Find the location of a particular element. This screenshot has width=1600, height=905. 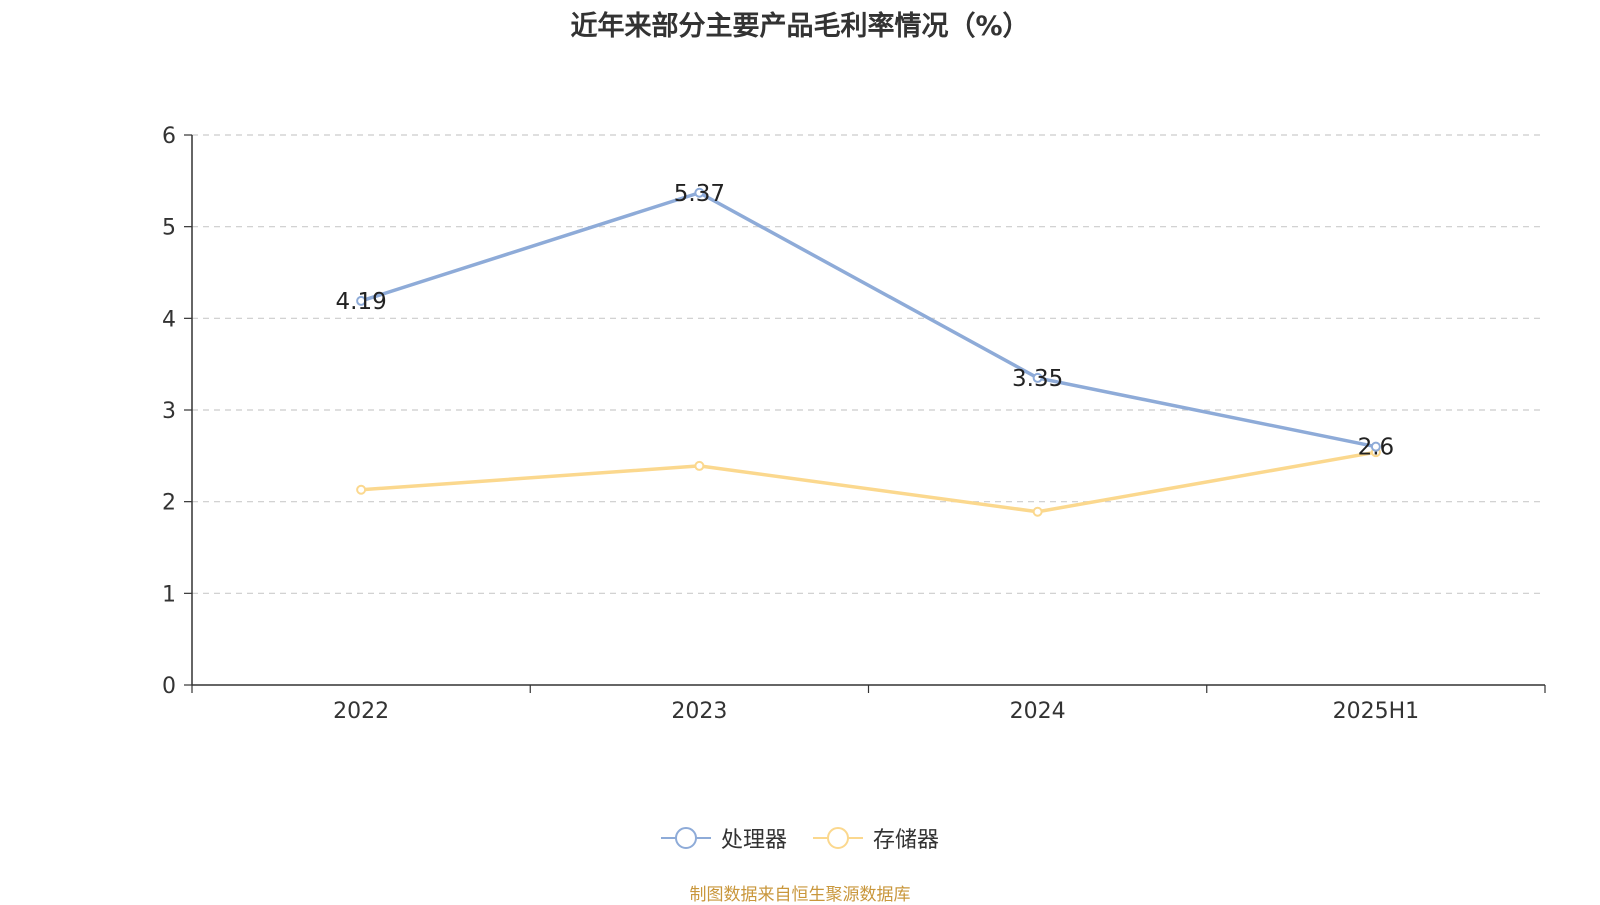

series-line-memory is located at coordinates (869, 482).